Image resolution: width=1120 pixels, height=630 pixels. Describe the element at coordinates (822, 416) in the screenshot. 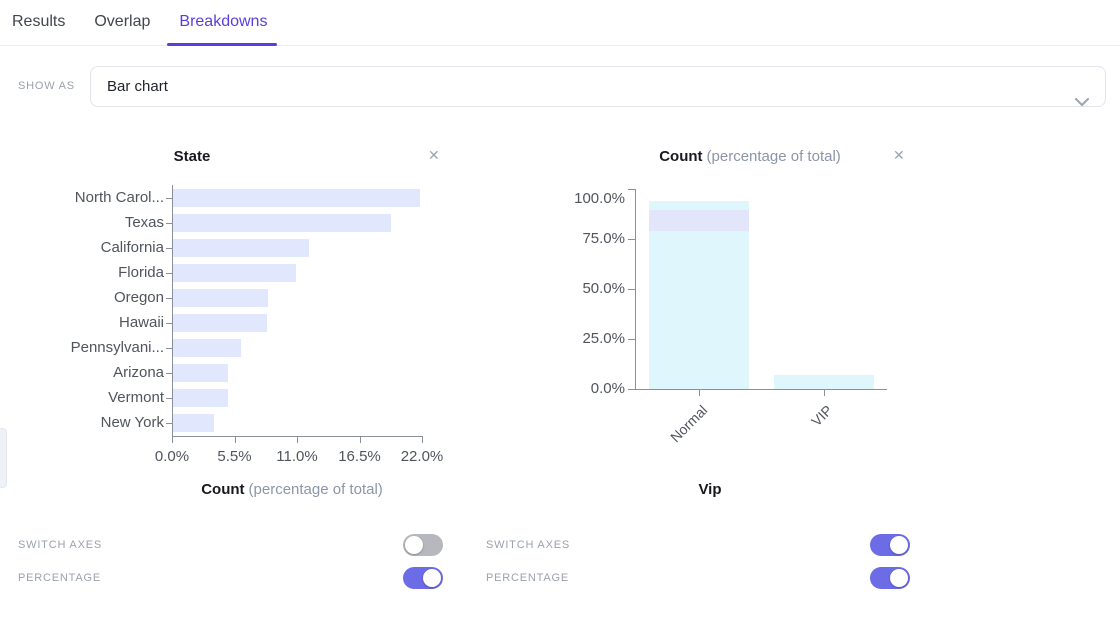

I see `x-tick-label: VIP` at that location.